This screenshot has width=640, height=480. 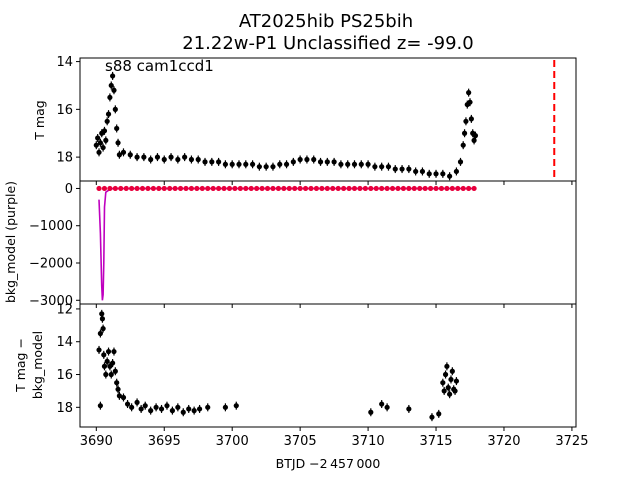 I want to click on panel-bottom-marks, so click(x=278, y=365).